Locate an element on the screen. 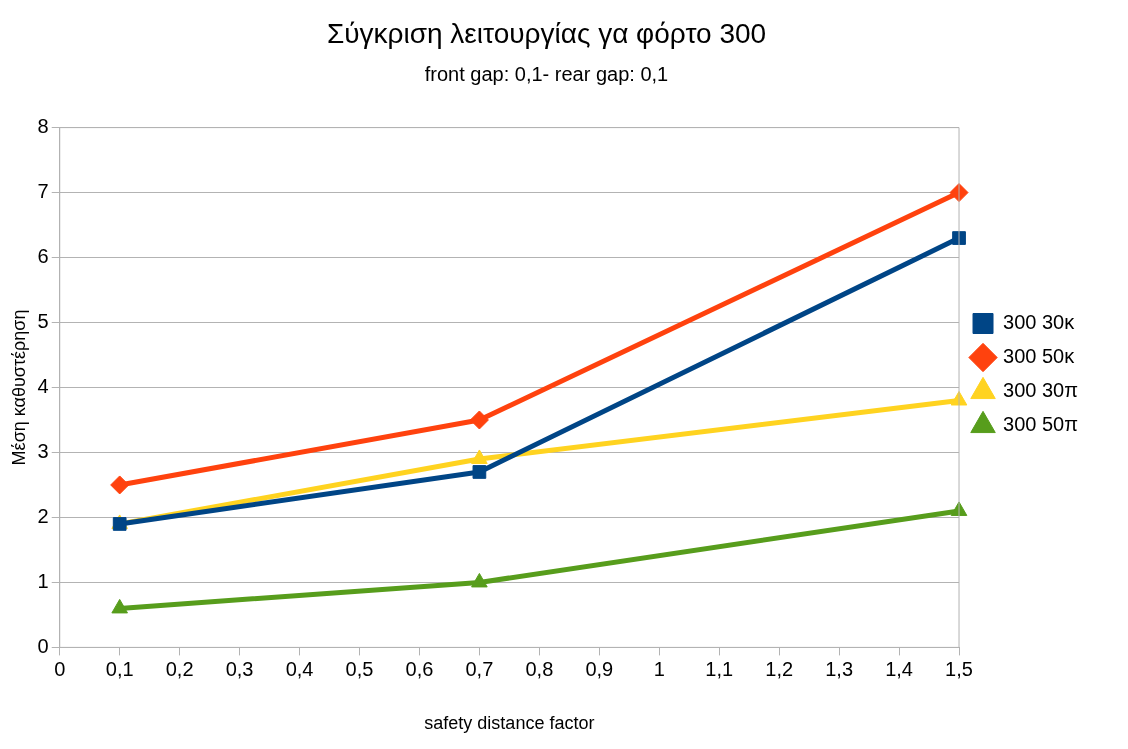 The image size is (1128, 749). x-tick-label: 0,1 is located at coordinates (119, 668).